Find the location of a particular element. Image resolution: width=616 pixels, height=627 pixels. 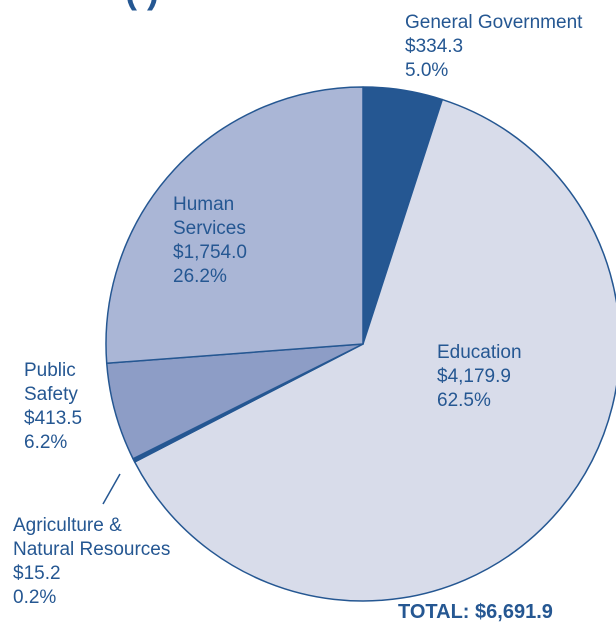

slice-percent: 0.2% is located at coordinates (35, 597).